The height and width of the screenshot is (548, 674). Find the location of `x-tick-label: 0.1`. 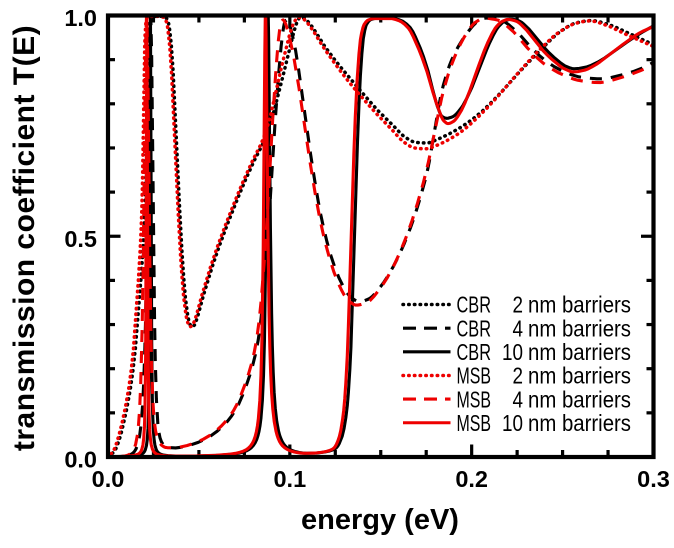

x-tick-label: 0.1 is located at coordinates (289, 479).